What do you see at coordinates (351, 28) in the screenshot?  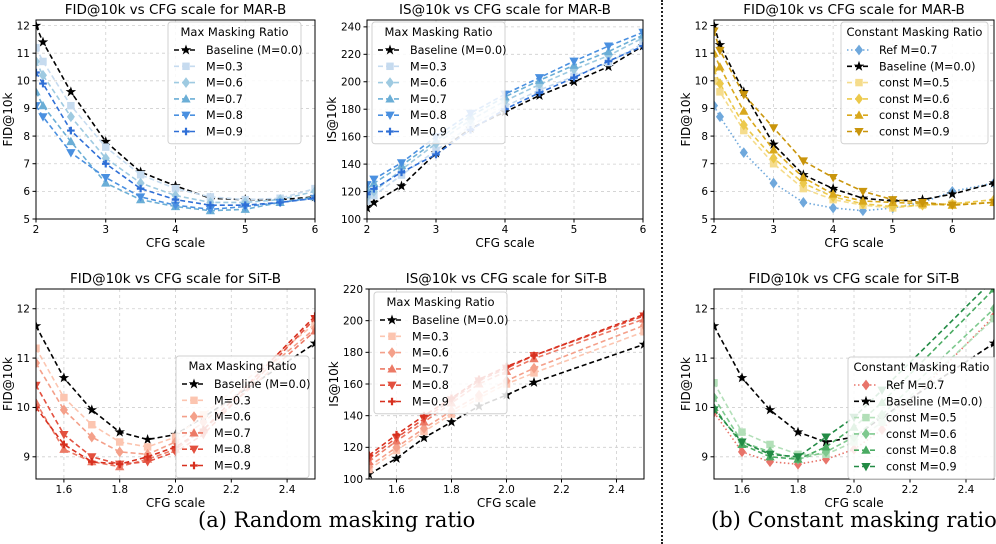 I see `y-tick-label: 240` at bounding box center [351, 28].